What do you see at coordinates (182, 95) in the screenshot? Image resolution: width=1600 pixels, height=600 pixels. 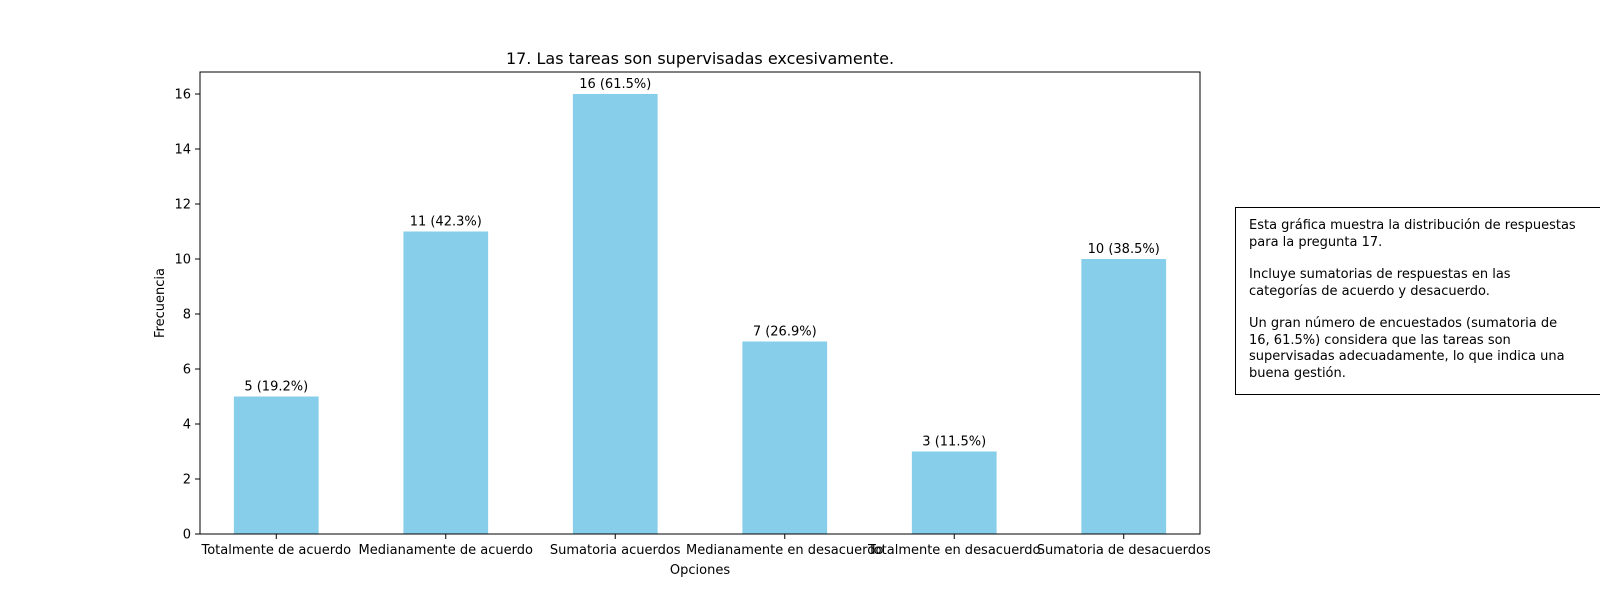 I see `y-tick-label: 16` at bounding box center [182, 95].